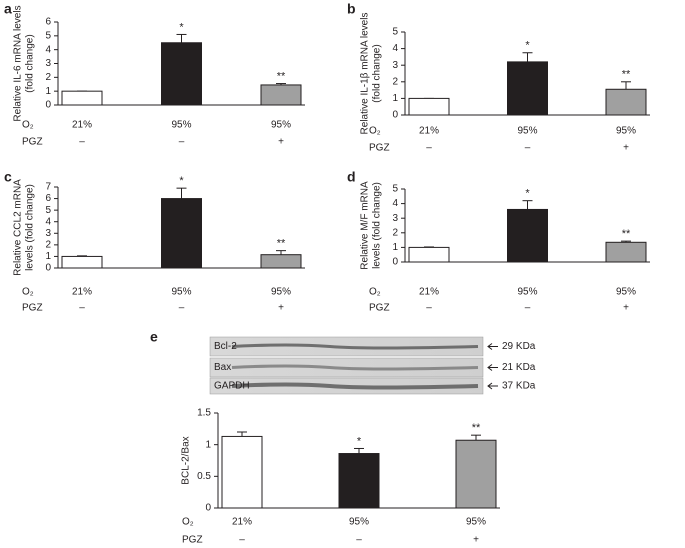 The width and height of the screenshot is (685, 548). Describe the element at coordinates (351, 177) in the screenshot. I see `panel-label: d` at that location.